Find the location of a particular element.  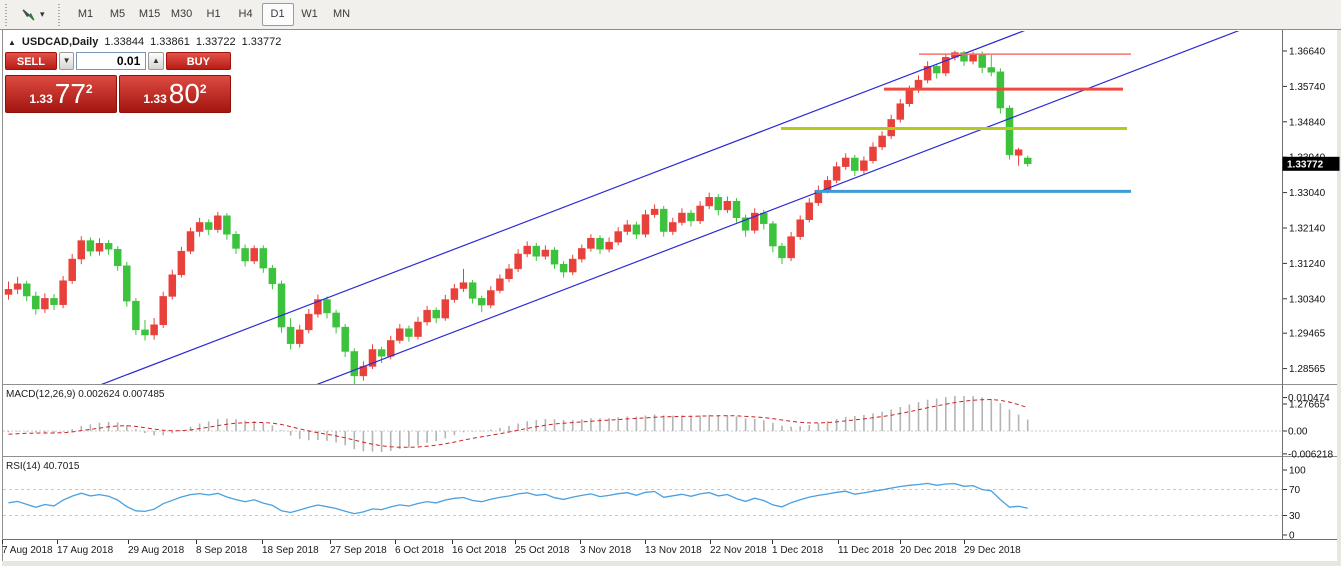

timeframe-button-W1: W1 is located at coordinates (309, 14).